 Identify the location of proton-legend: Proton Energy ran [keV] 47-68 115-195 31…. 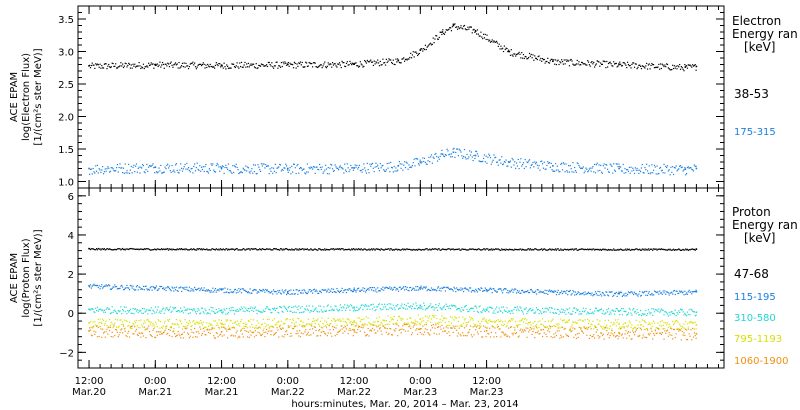
(765, 286).